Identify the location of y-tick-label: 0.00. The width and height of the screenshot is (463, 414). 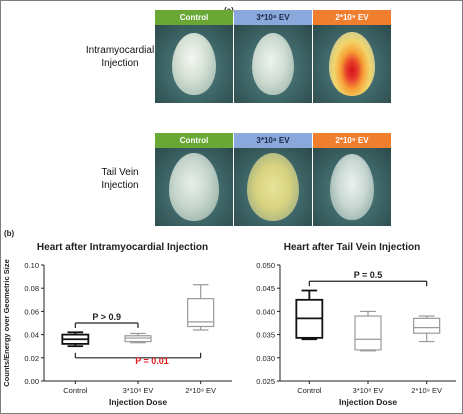
(31, 381).